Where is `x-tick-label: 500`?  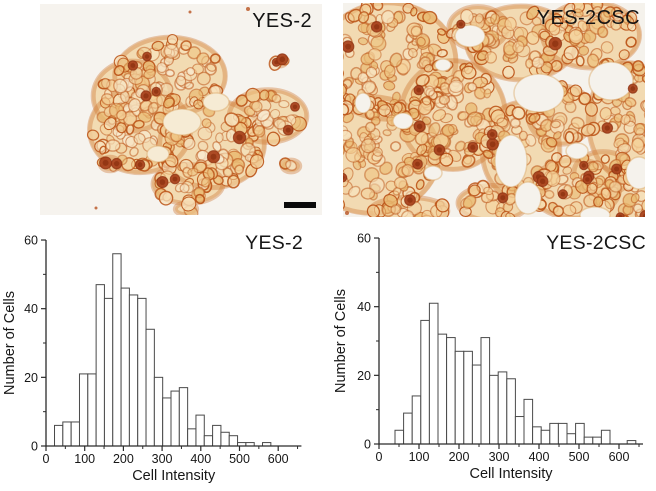 x-tick-label: 500 is located at coordinates (579, 457).